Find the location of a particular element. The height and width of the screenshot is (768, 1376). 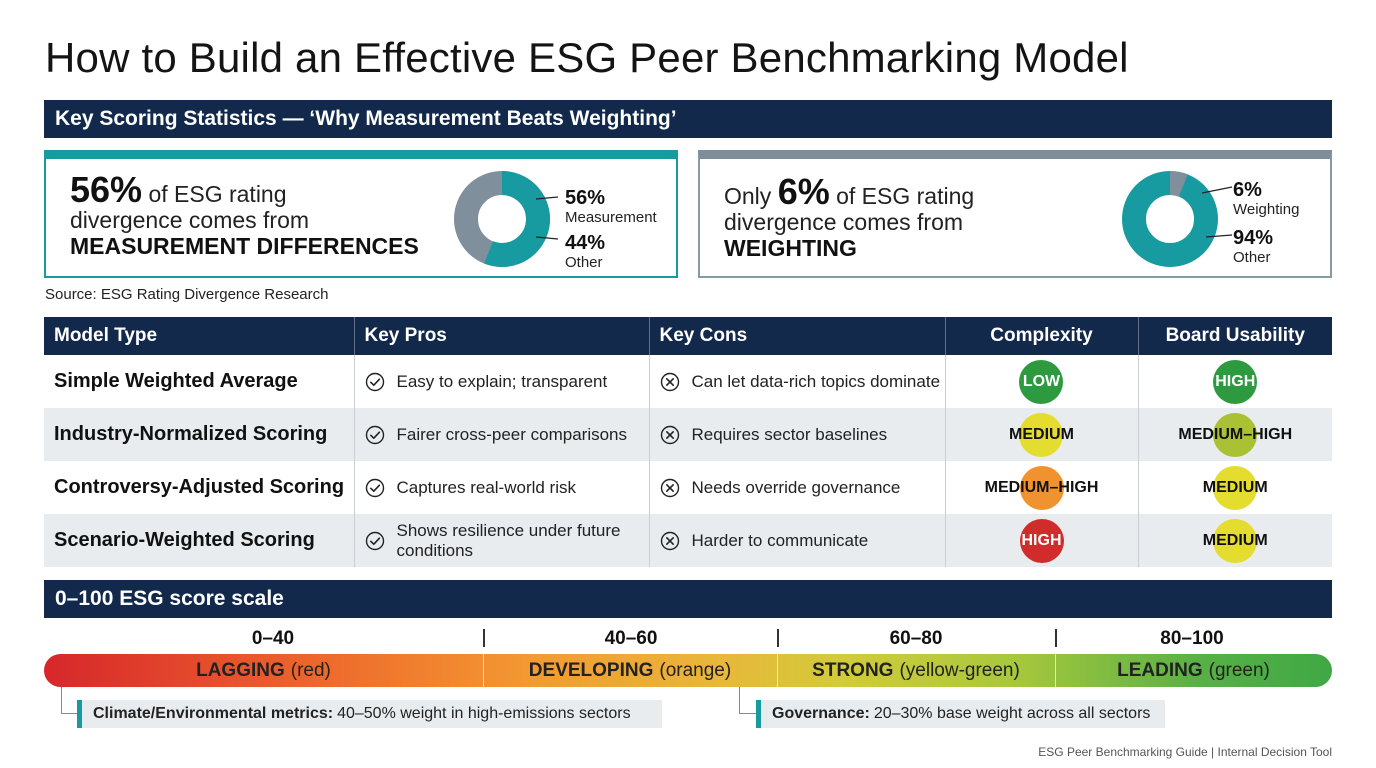

usability-cell: MEDIUM–HIGH is located at coordinates (1235, 434).